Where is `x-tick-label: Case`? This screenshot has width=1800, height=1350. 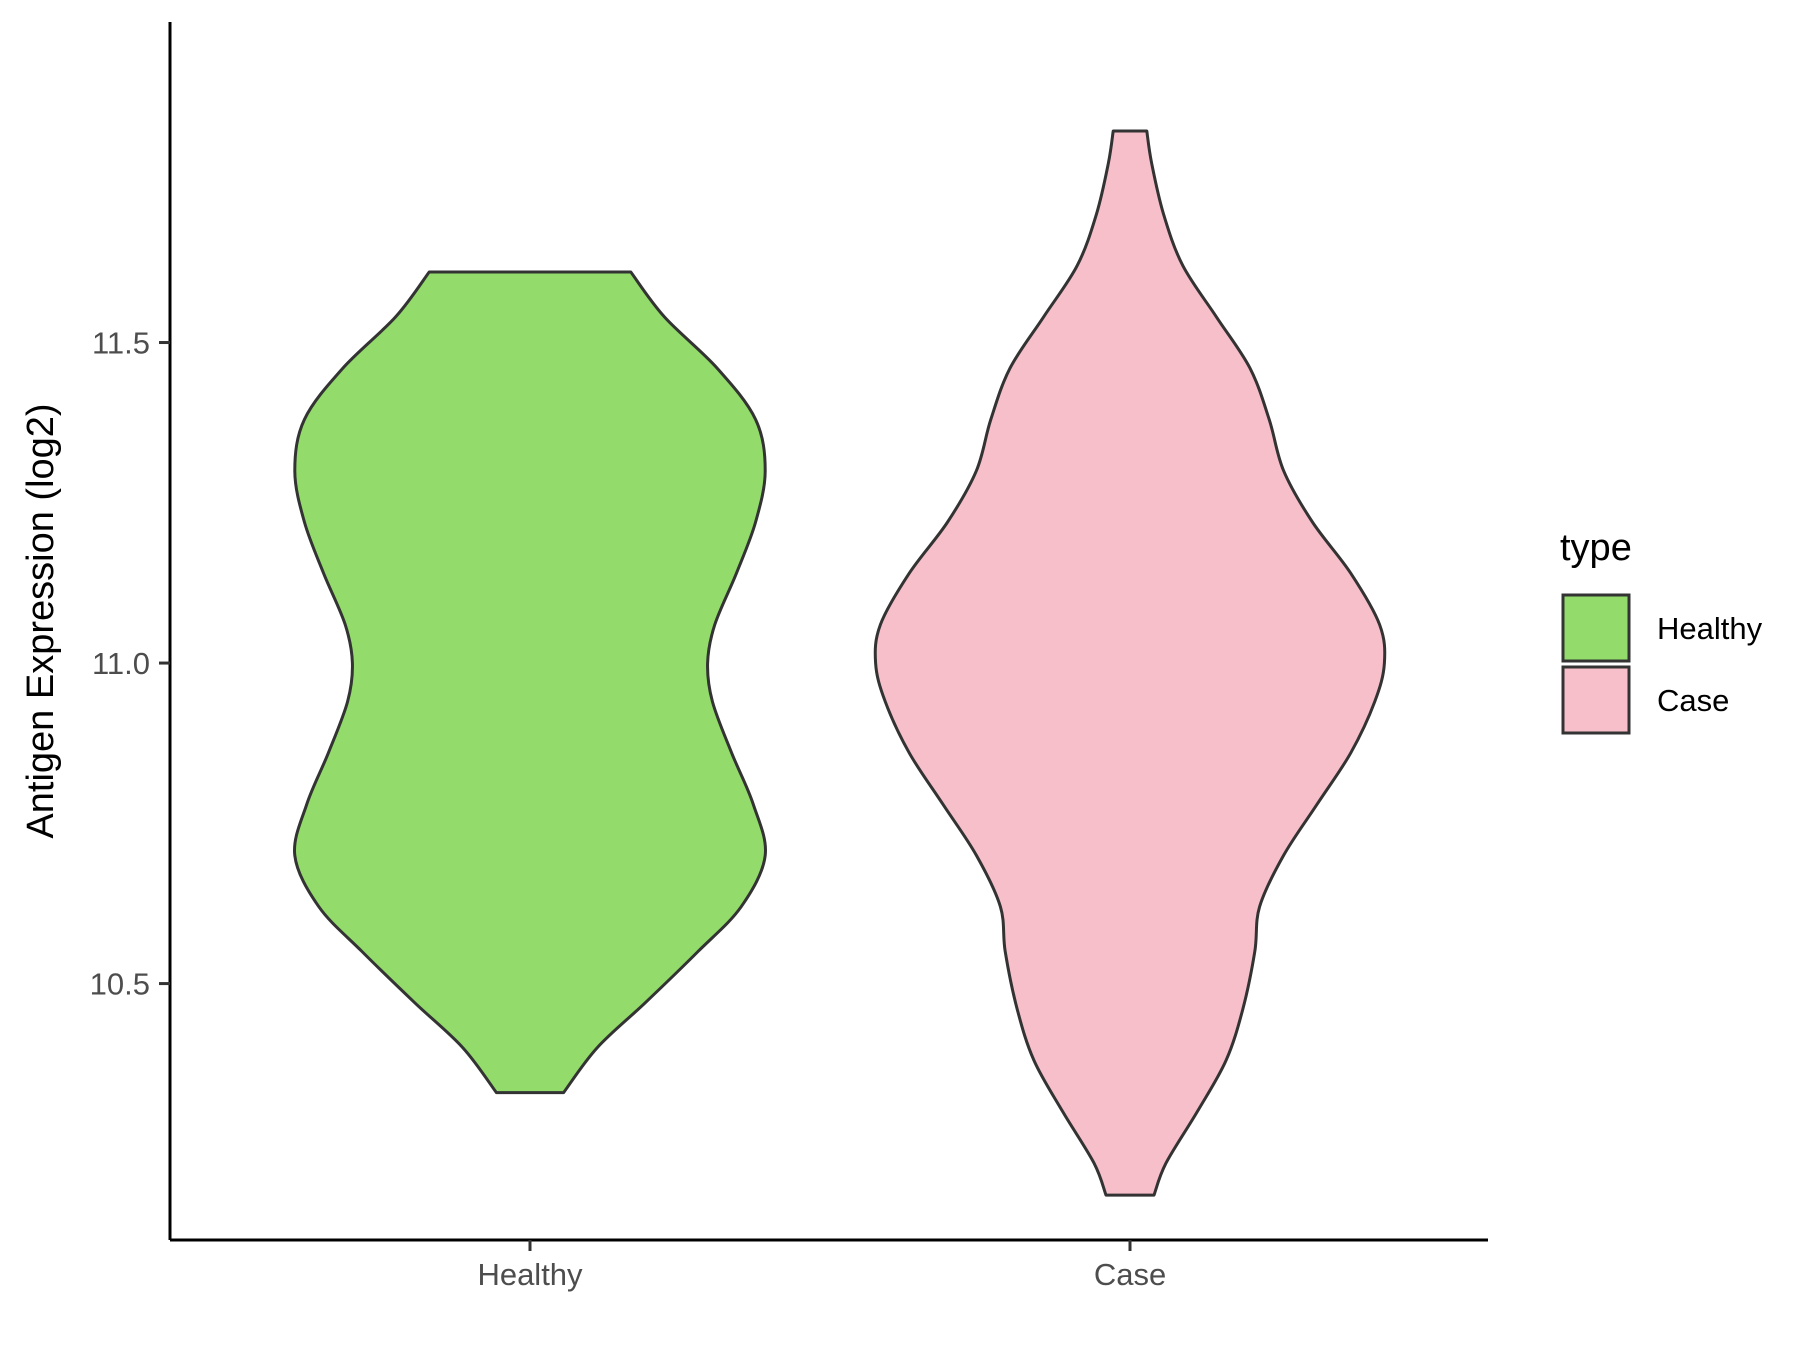
x-tick-label: Case is located at coordinates (1130, 1274).